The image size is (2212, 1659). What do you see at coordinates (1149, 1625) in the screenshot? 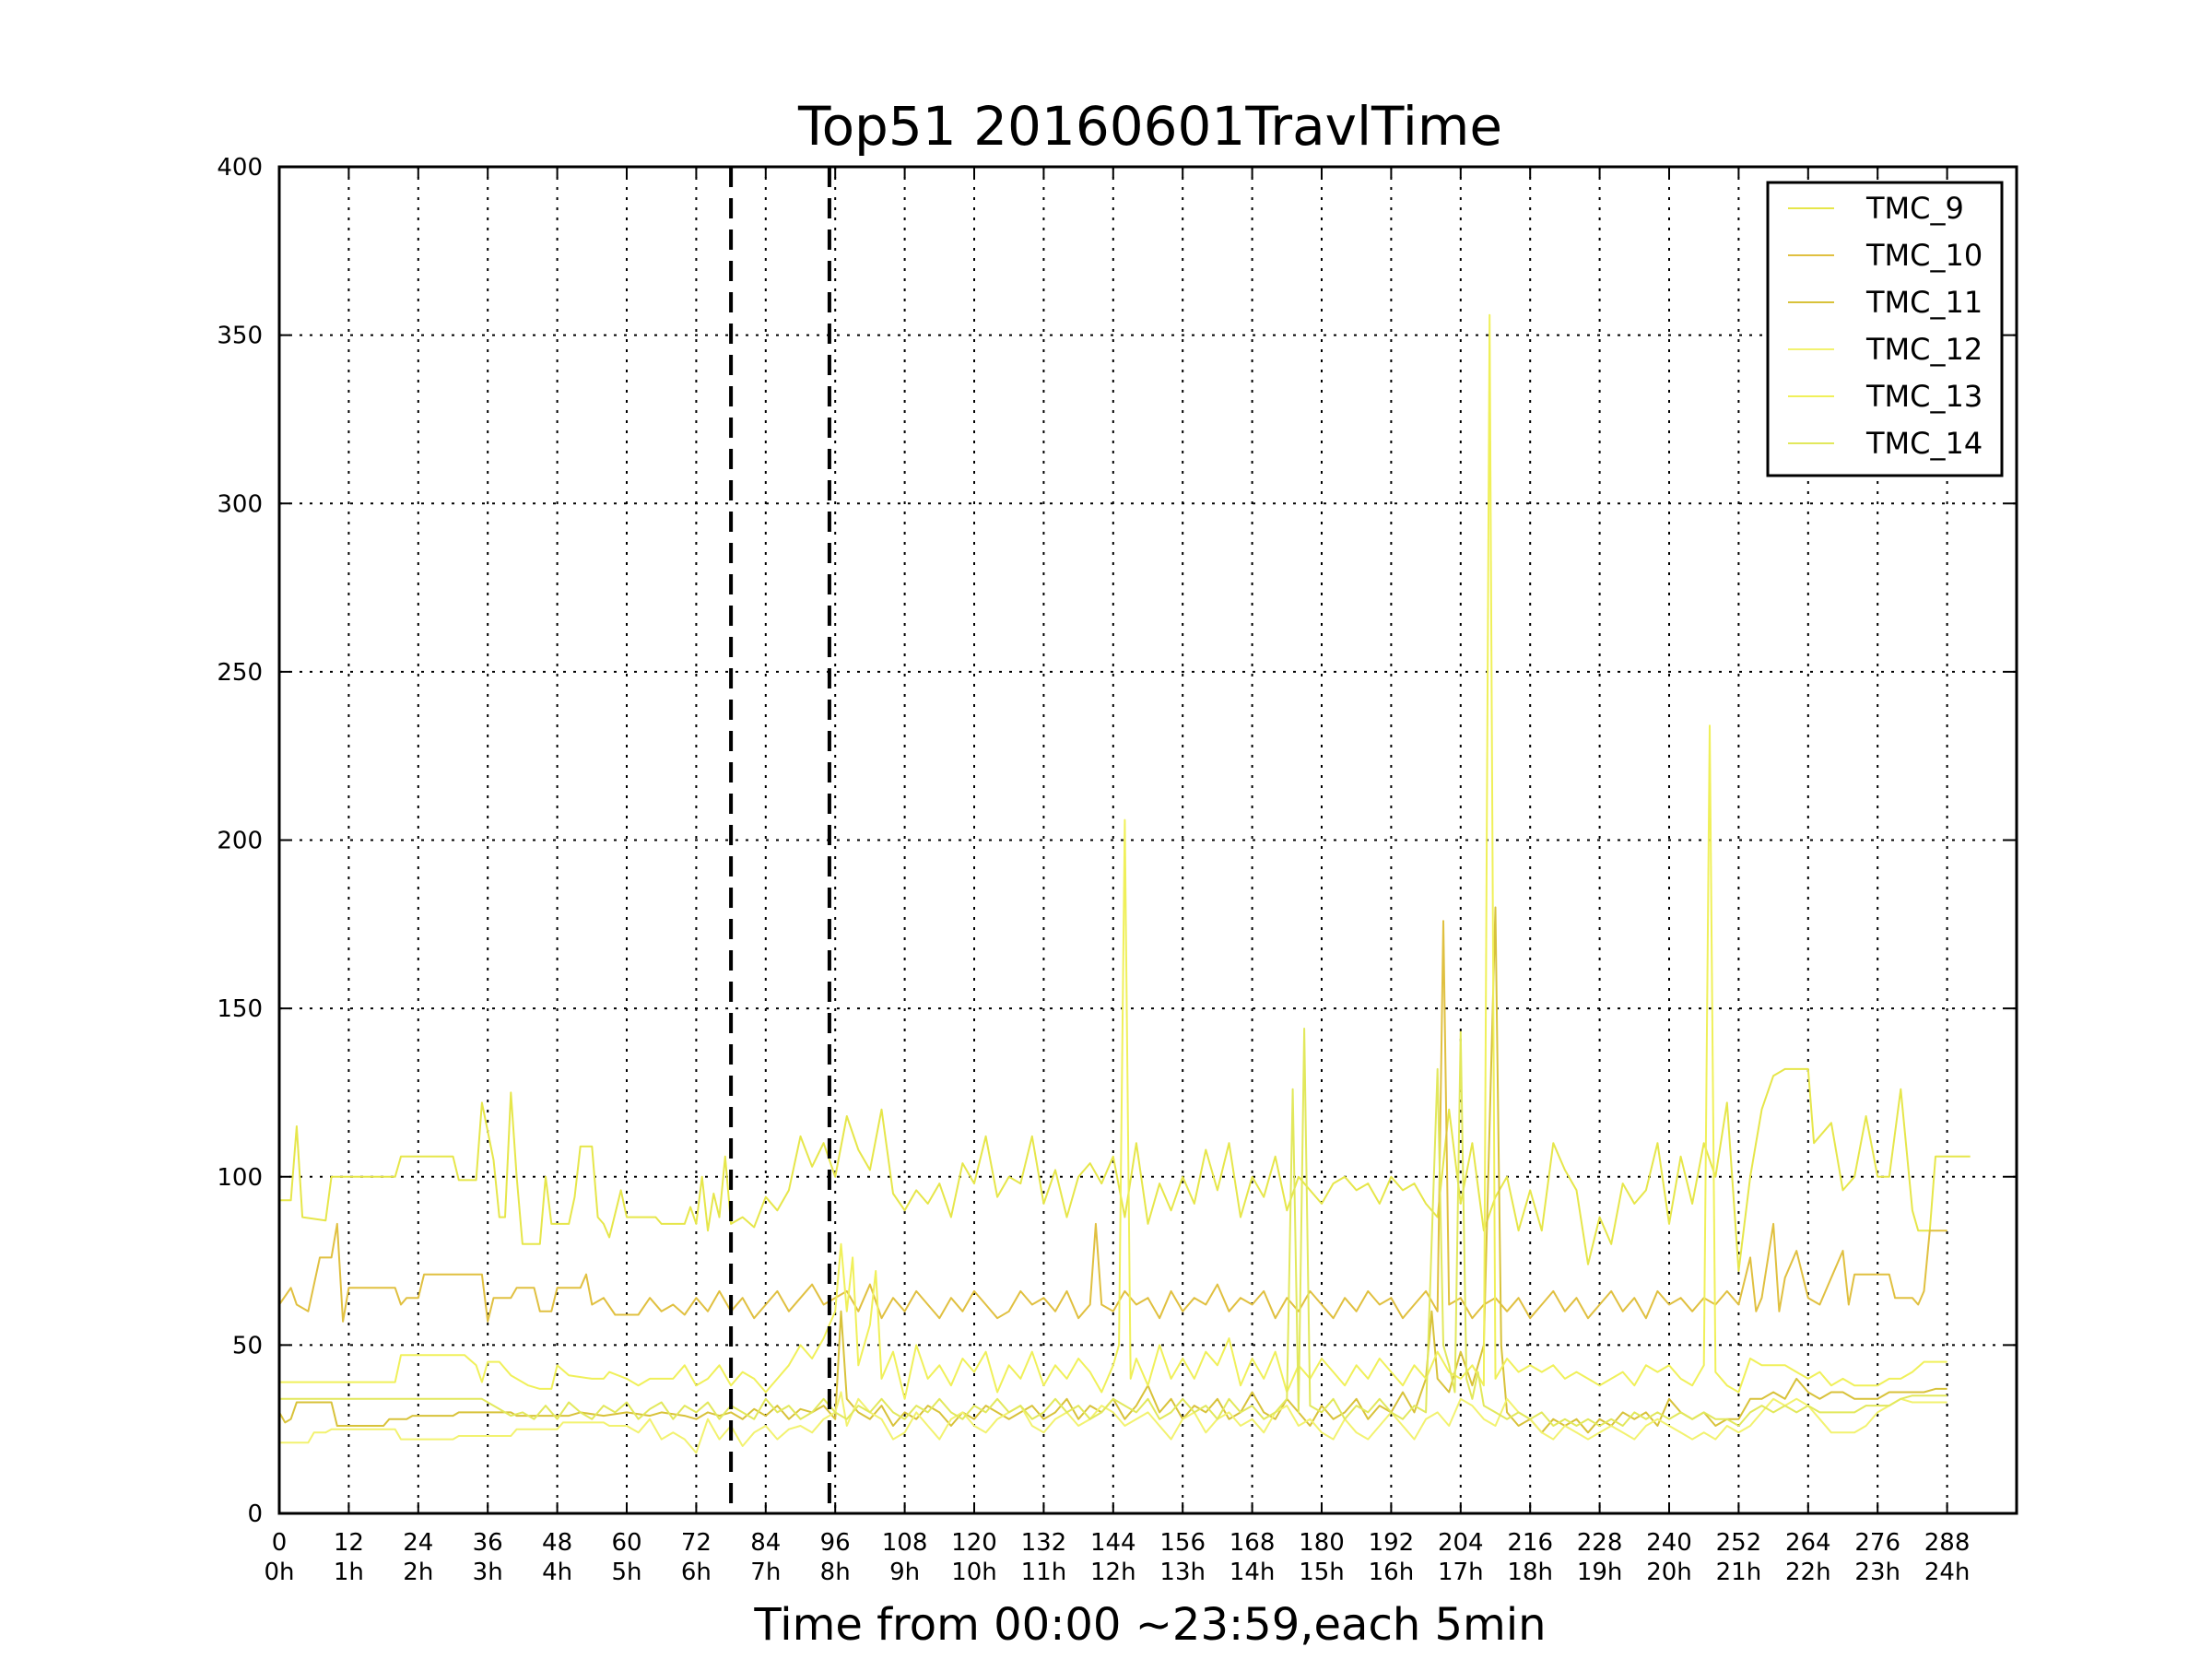
I see `x-axis-label: Time from 00:00 ~23:59,each 5min` at bounding box center [1149, 1625].